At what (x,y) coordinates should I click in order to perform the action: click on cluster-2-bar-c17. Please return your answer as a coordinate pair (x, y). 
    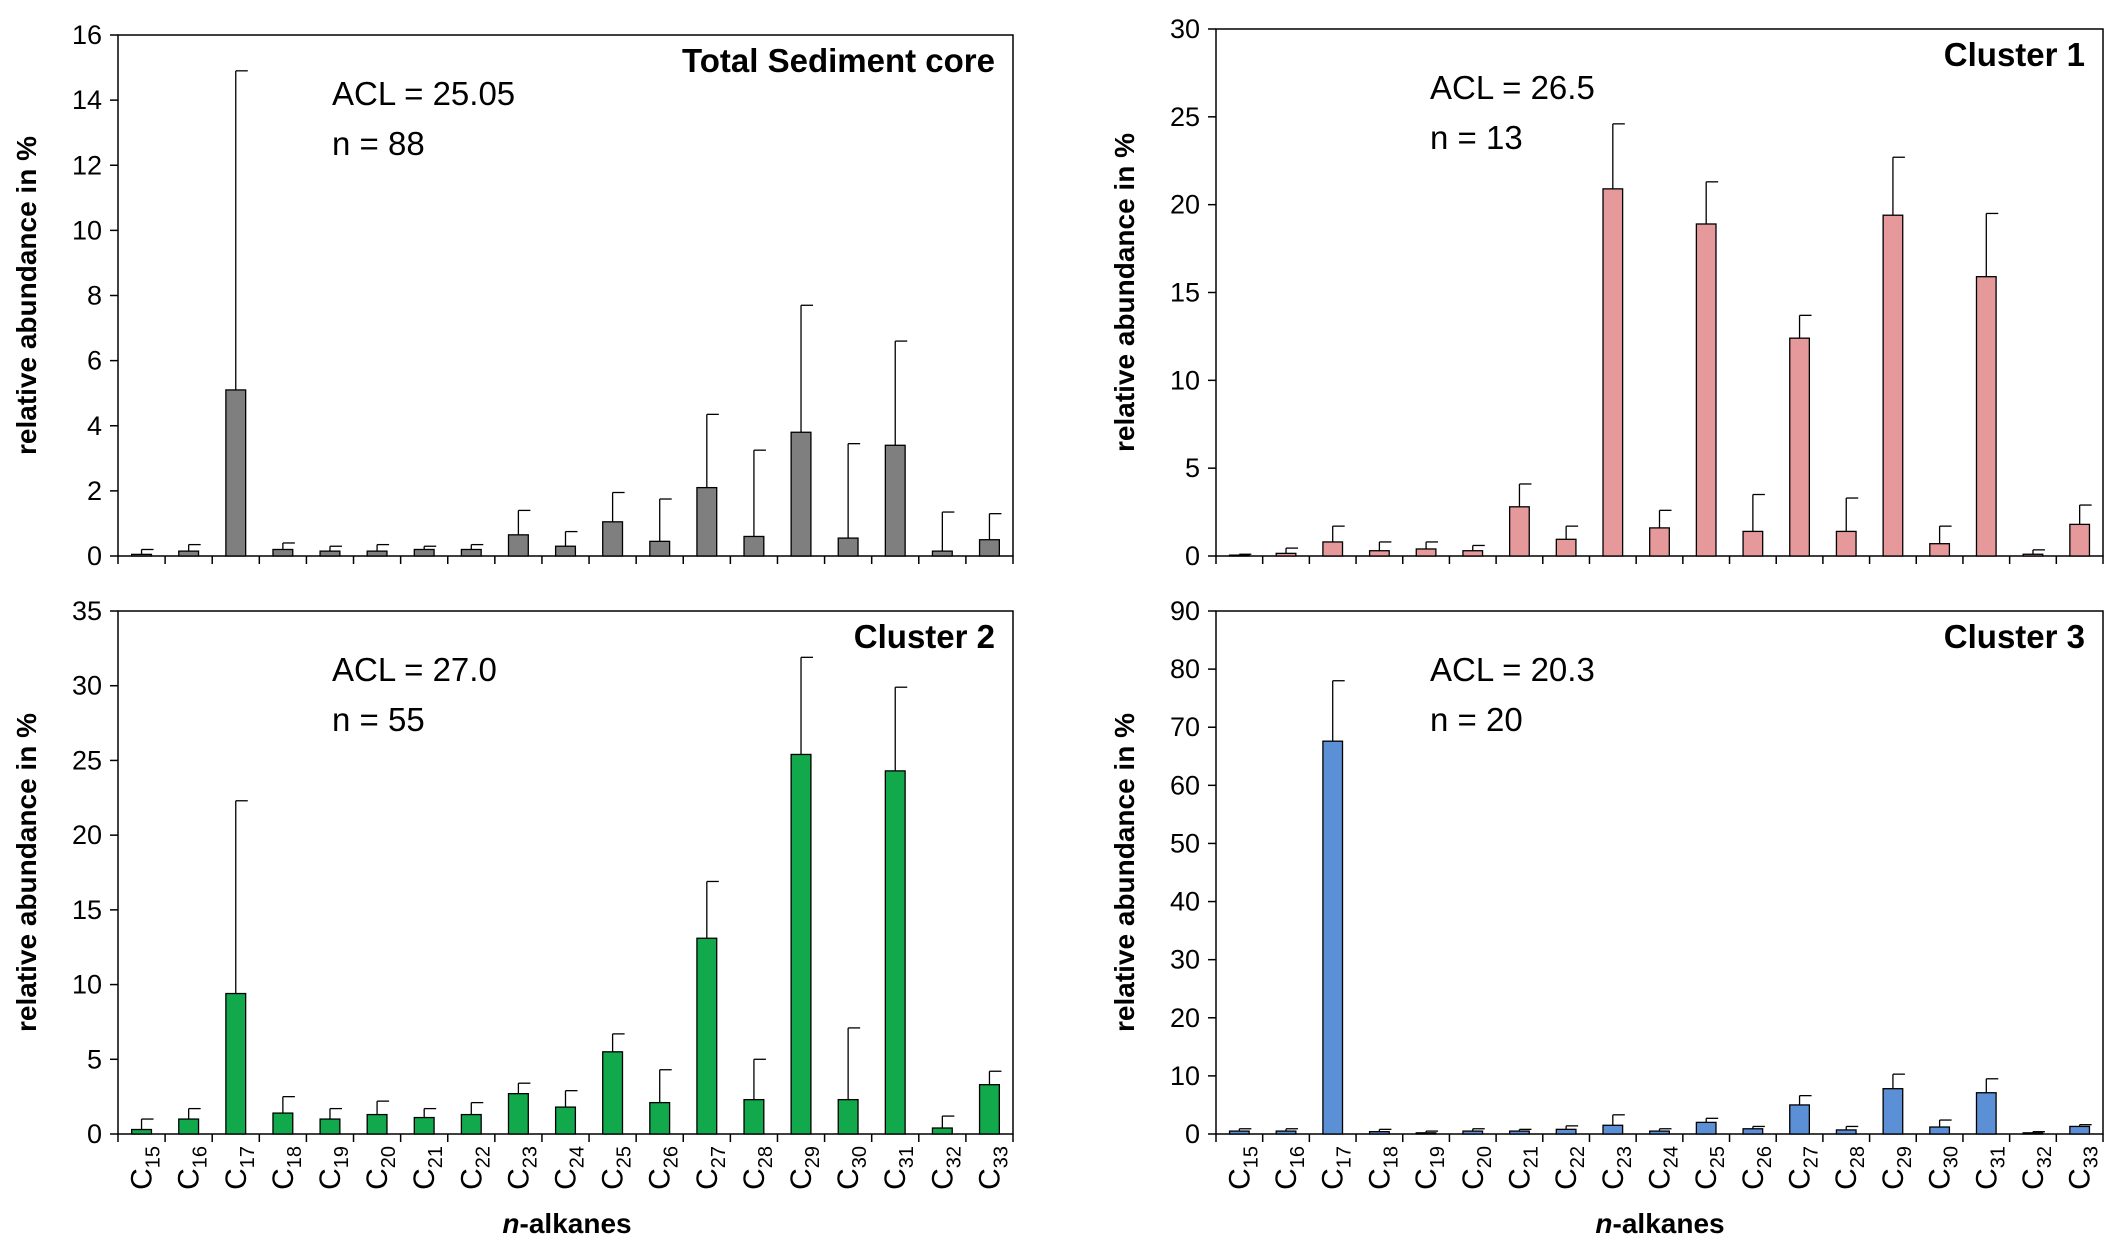
    Looking at the image, I should click on (236, 1063).